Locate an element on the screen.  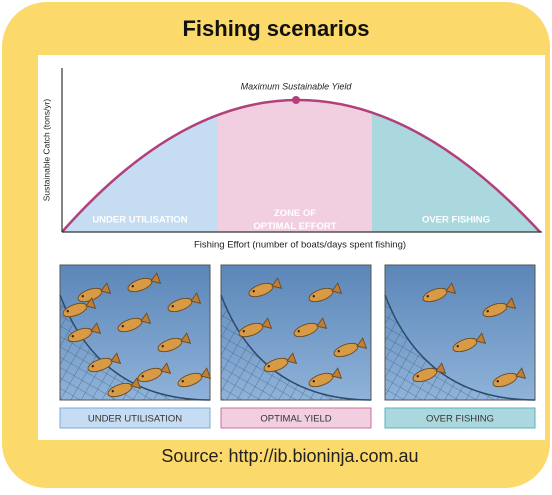
panel-label: OVER FISHING is located at coordinates (460, 419).